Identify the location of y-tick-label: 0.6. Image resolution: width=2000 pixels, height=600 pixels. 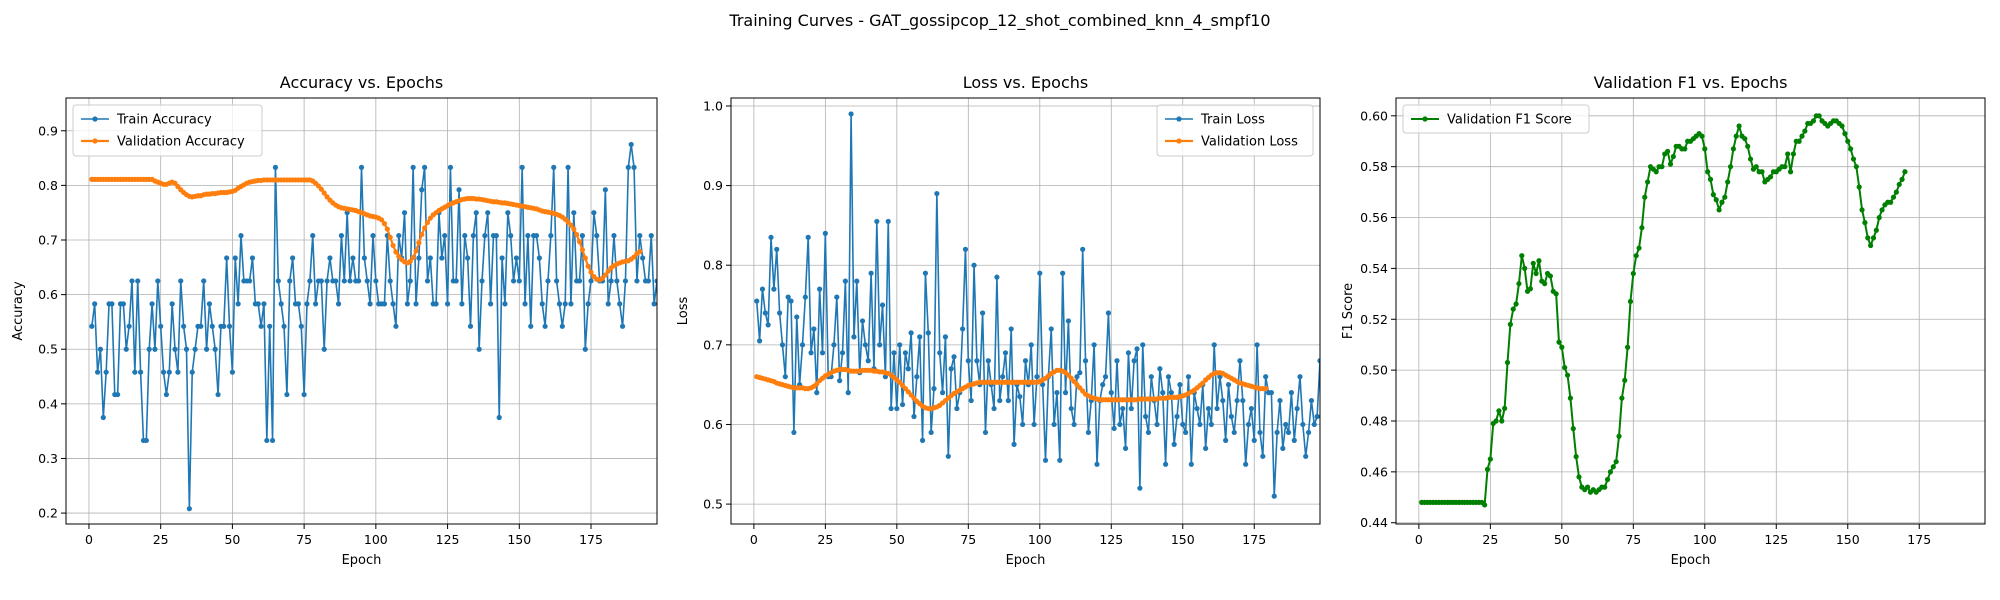
(48, 294).